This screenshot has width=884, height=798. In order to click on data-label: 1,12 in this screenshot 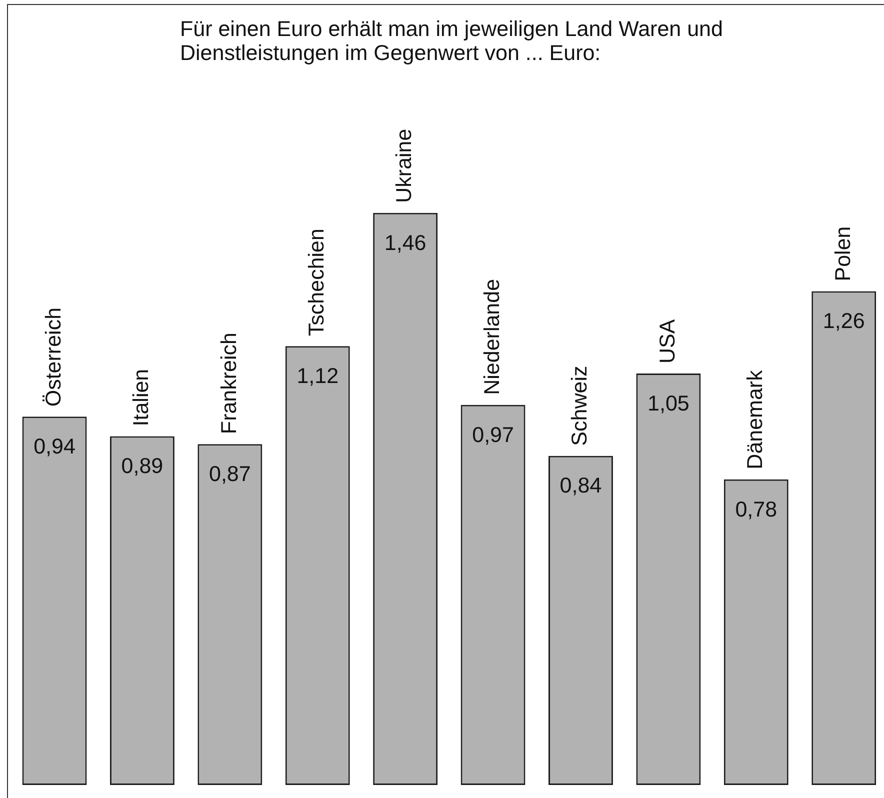, I will do `click(317, 376)`.